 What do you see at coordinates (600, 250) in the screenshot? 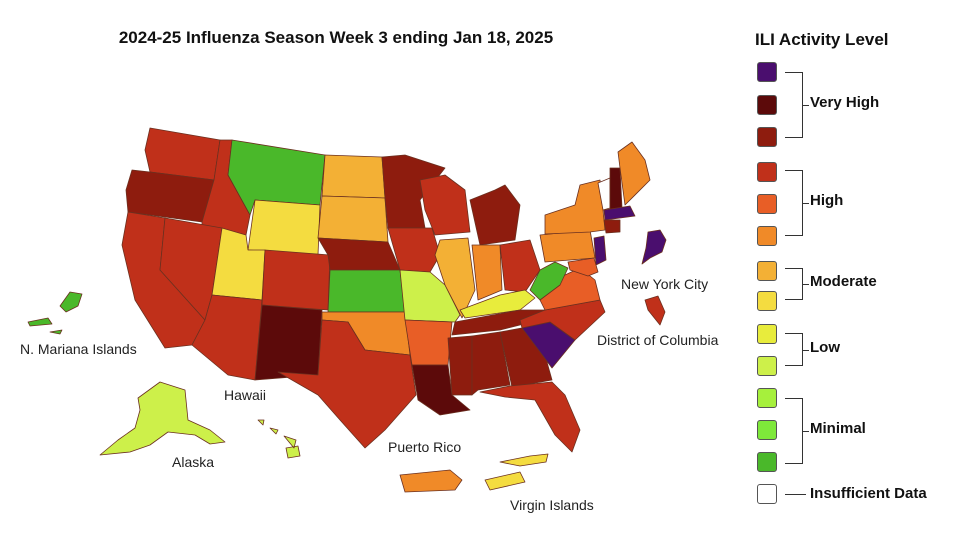
I see `state-new-jersey` at bounding box center [600, 250].